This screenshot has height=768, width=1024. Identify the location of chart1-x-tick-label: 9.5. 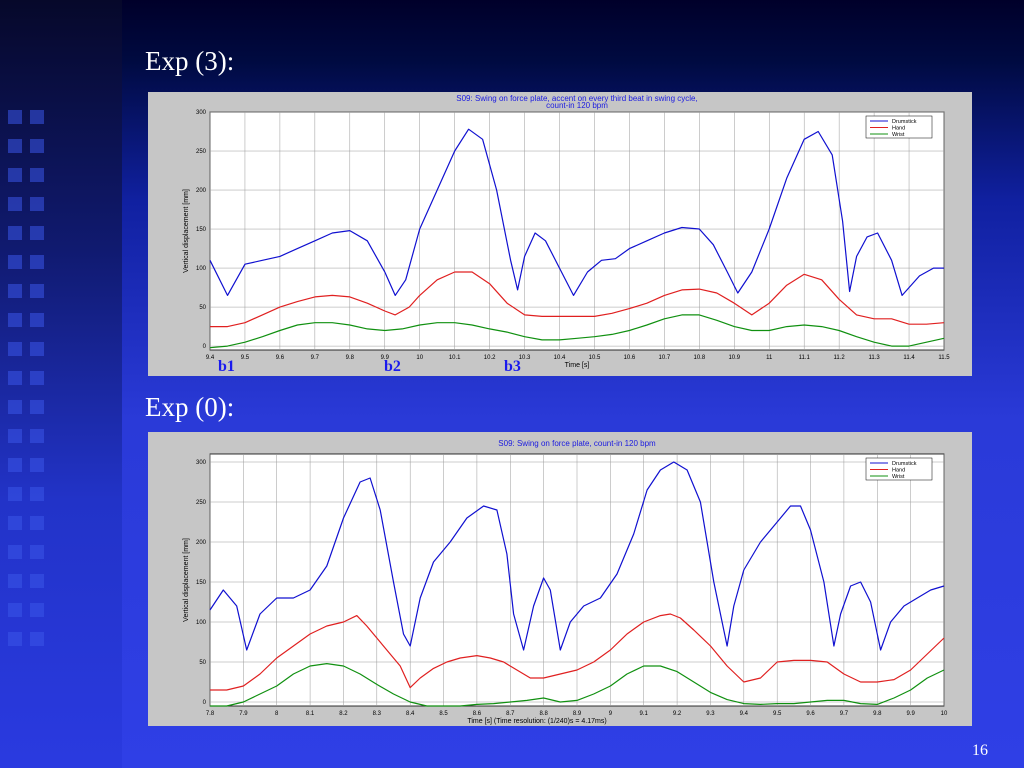
(777, 714).